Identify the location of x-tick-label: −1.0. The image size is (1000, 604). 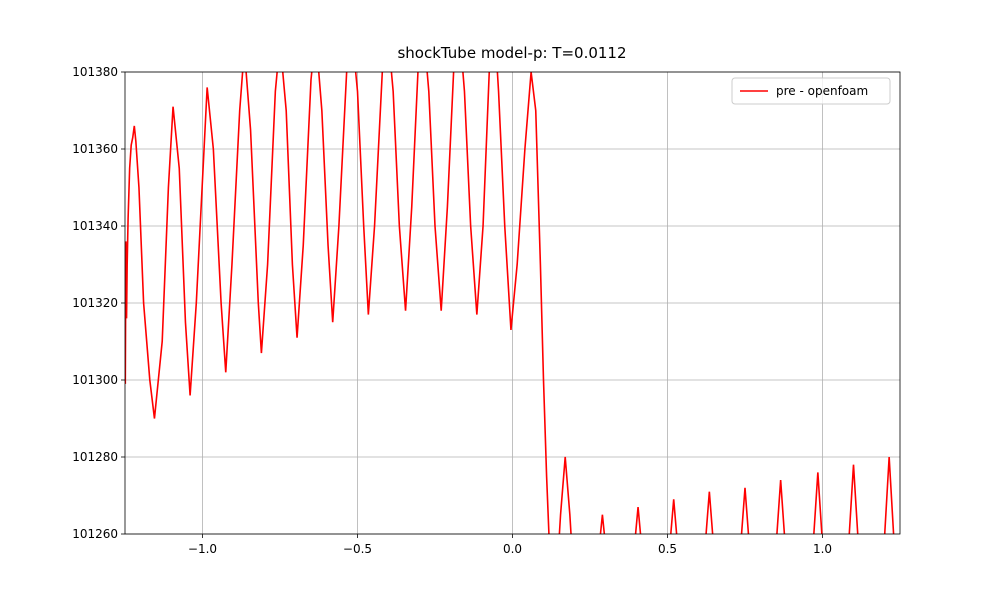
(202, 549).